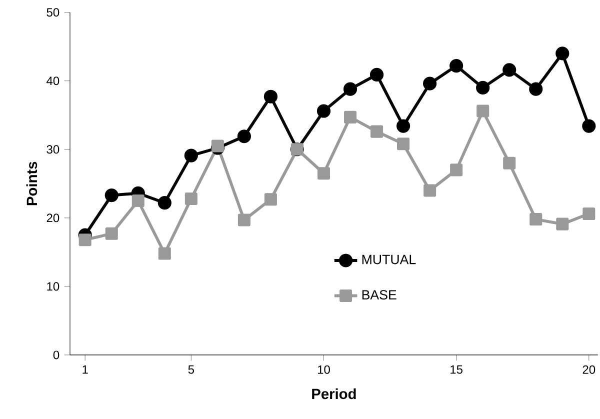  Describe the element at coordinates (32, 184) in the screenshot. I see `y-axis-title: Points` at that location.